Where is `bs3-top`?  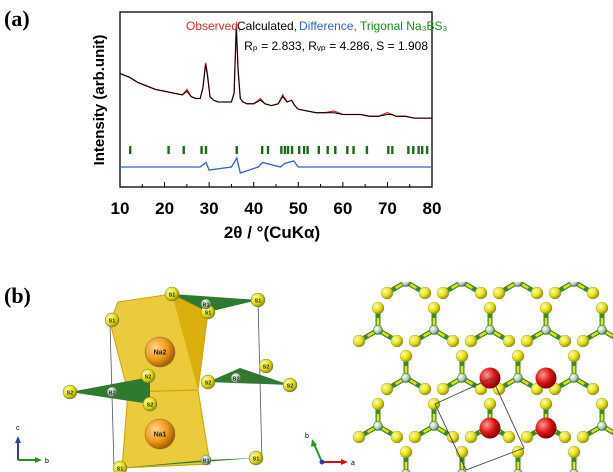 bs3-top is located at coordinates (215, 303).